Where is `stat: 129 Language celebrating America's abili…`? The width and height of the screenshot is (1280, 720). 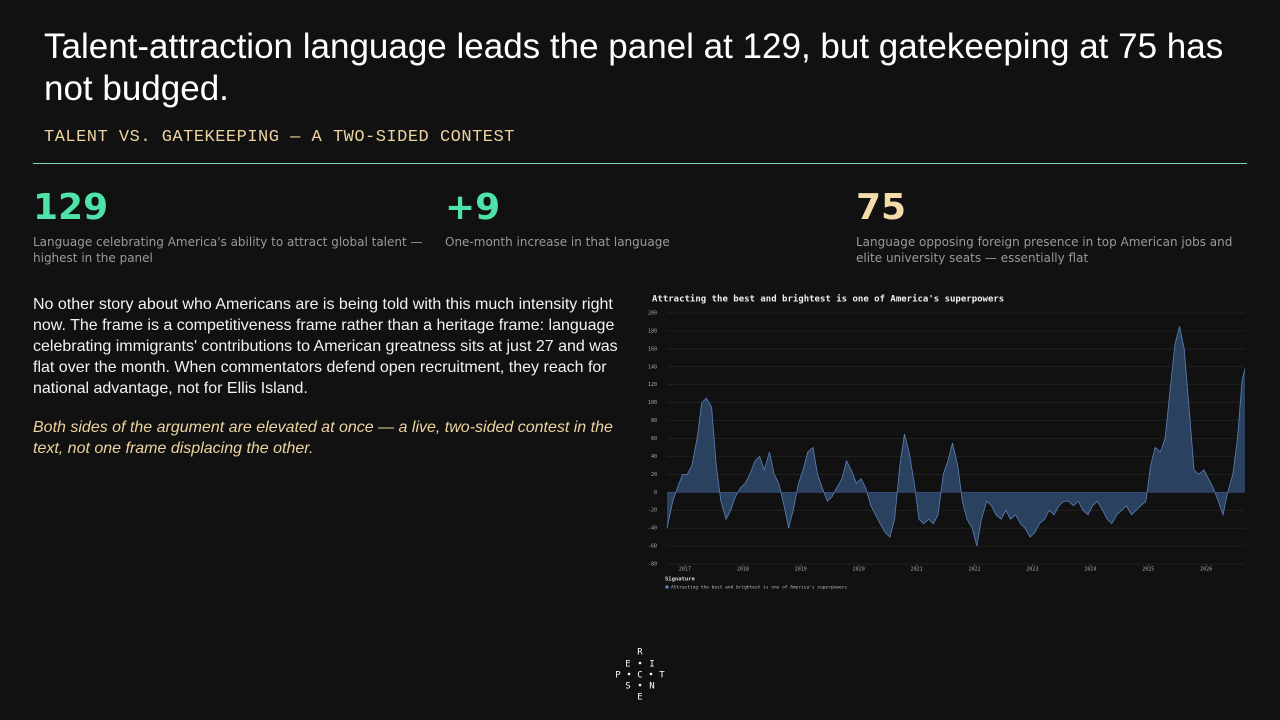 stat: 129 Language celebrating America's abili… is located at coordinates (228, 226).